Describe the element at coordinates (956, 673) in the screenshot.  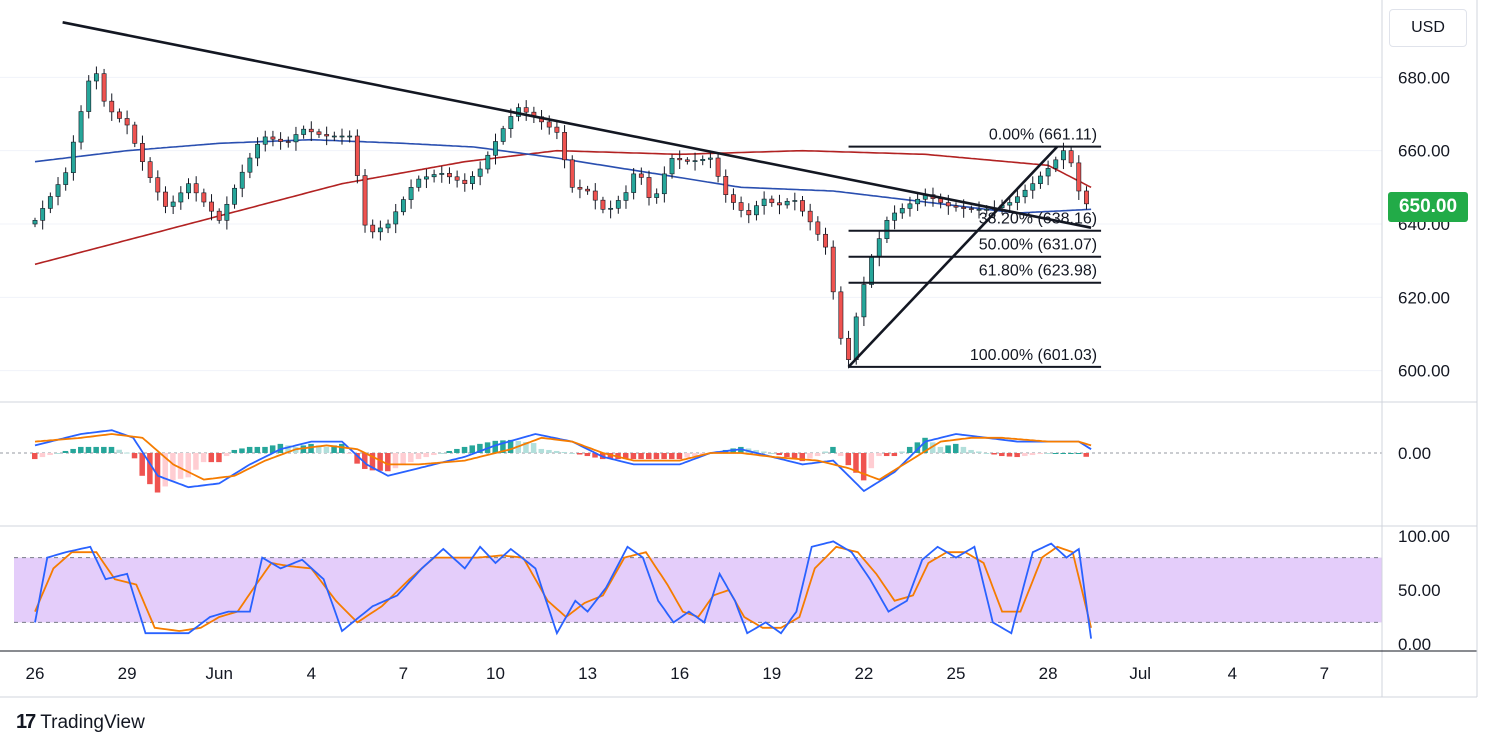
I see `time-tick-label: 25` at that location.